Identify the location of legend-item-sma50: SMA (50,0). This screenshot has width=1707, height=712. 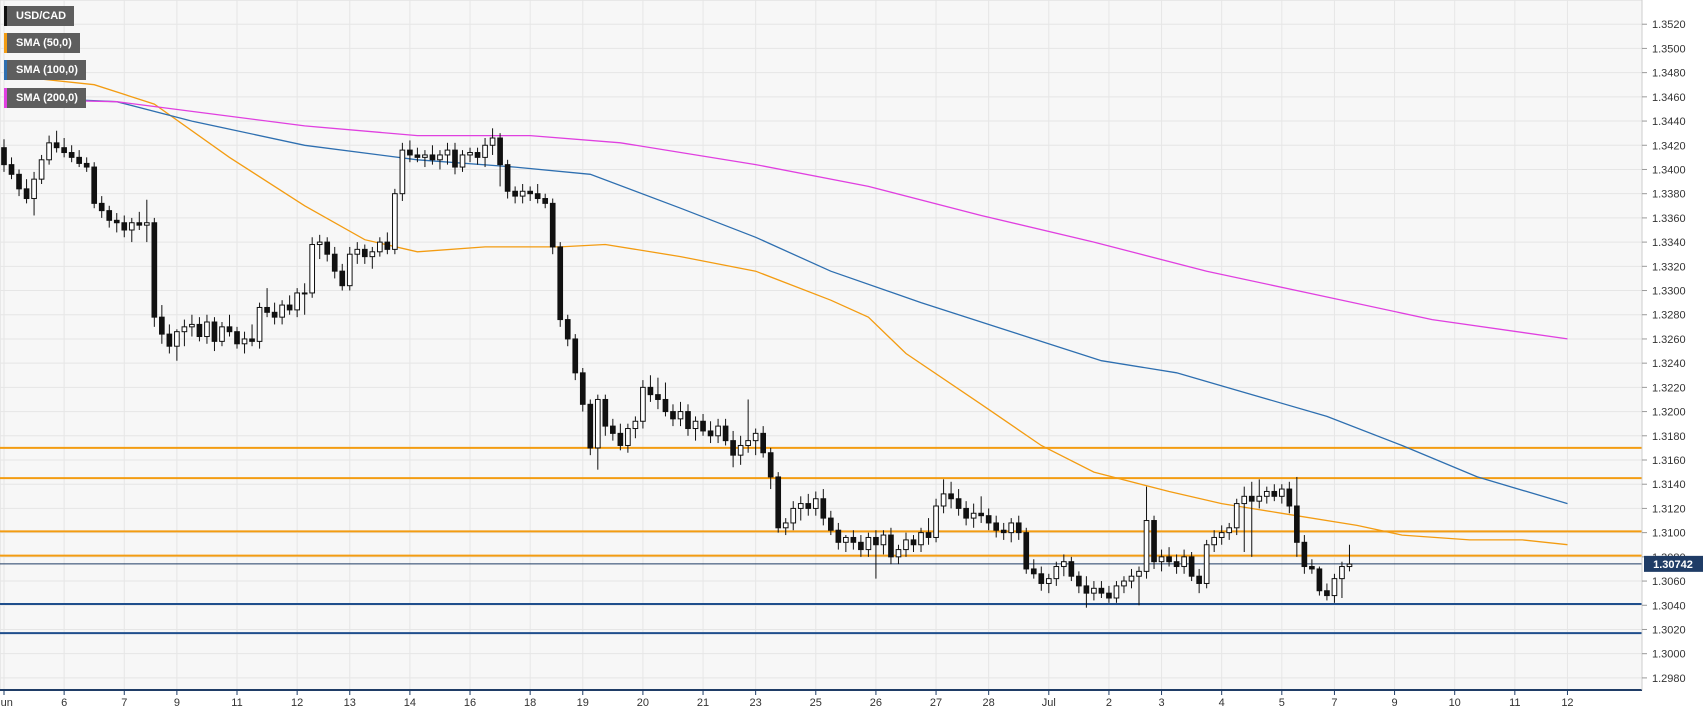
(42, 43).